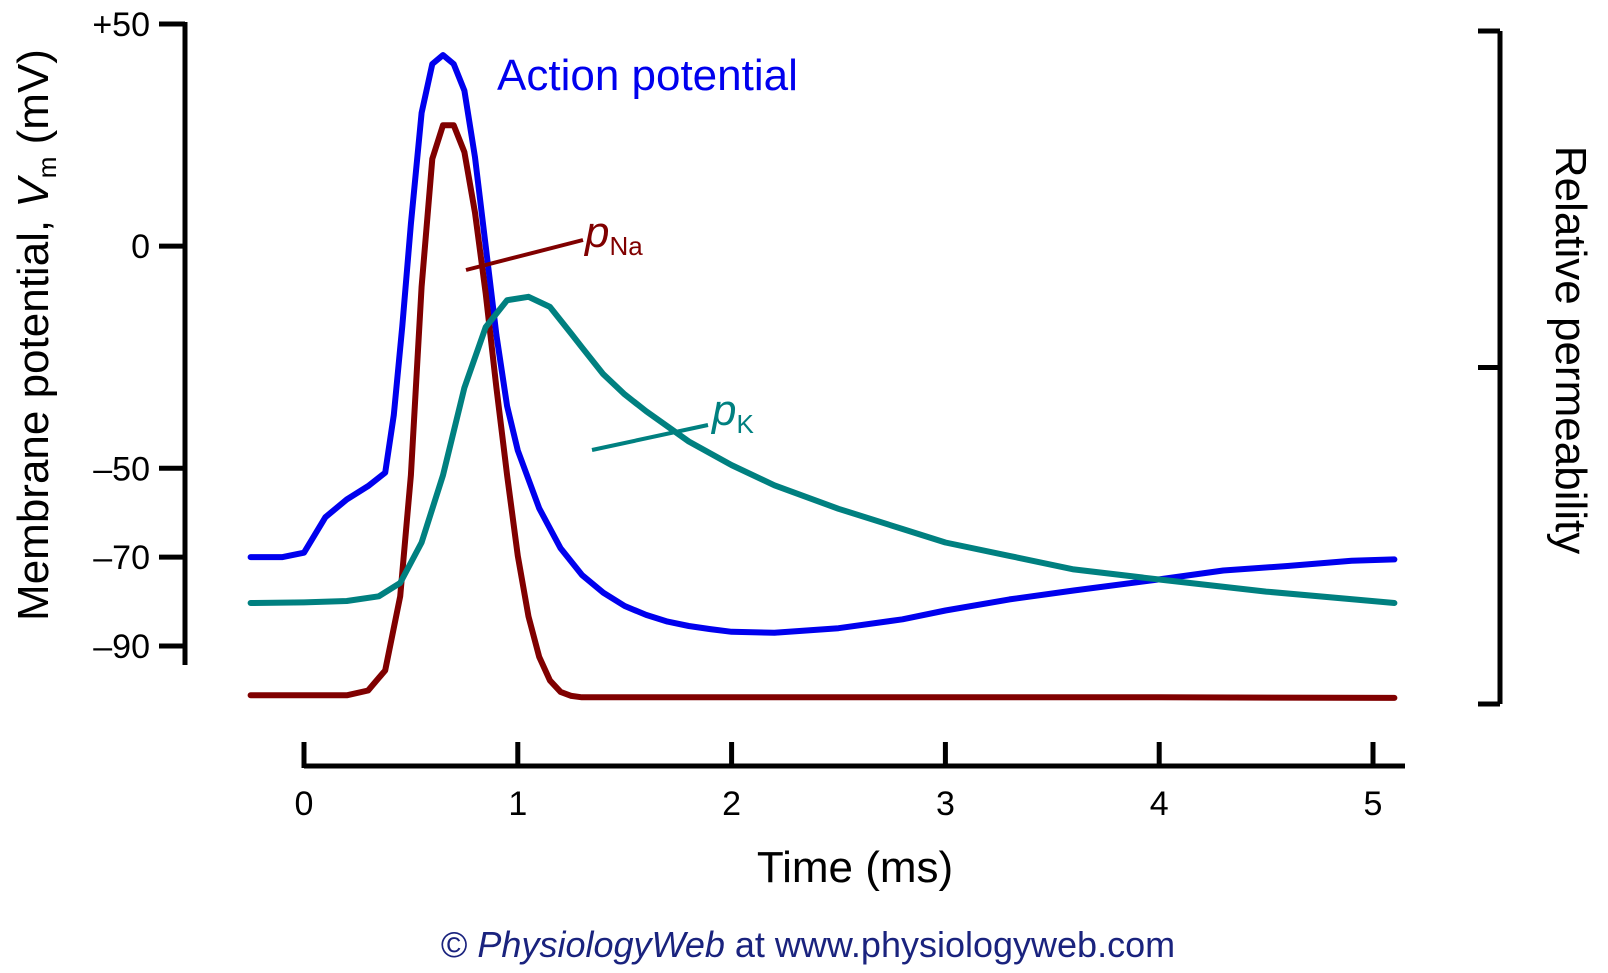  Describe the element at coordinates (121, 469) in the screenshot. I see `y-left-tick-label-2: –50` at that location.